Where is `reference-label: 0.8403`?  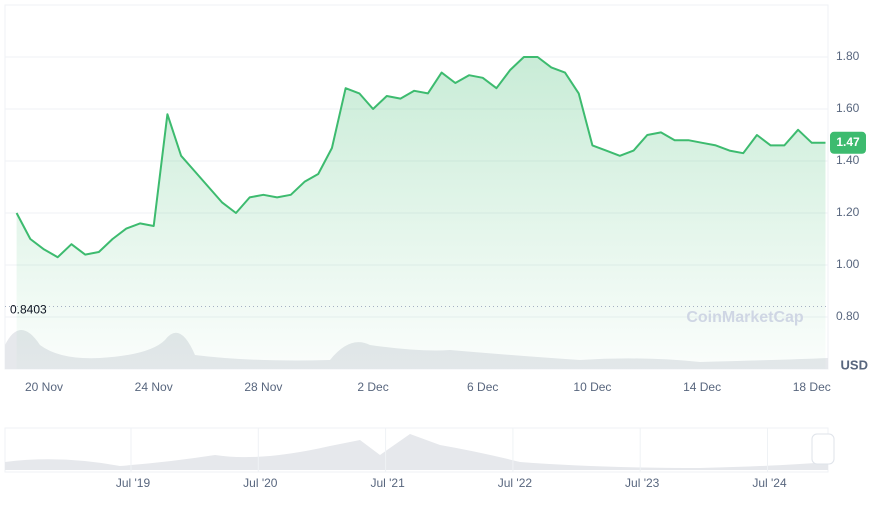 reference-label: 0.8403 is located at coordinates (28, 310).